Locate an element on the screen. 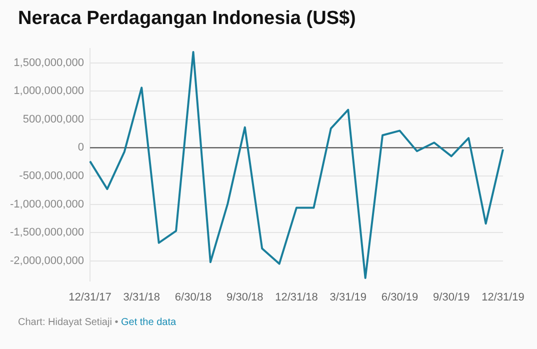  y-tick-label: -2,000,000,000 is located at coordinates (47, 261).